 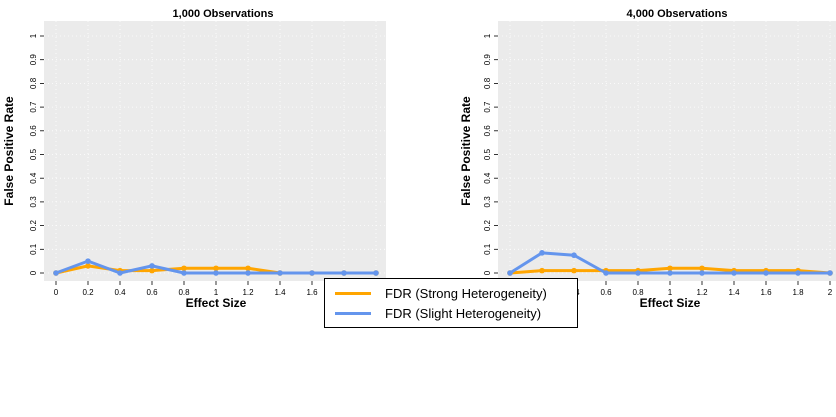 I want to click on chart-title: 4,000 Observations, so click(x=677, y=14).